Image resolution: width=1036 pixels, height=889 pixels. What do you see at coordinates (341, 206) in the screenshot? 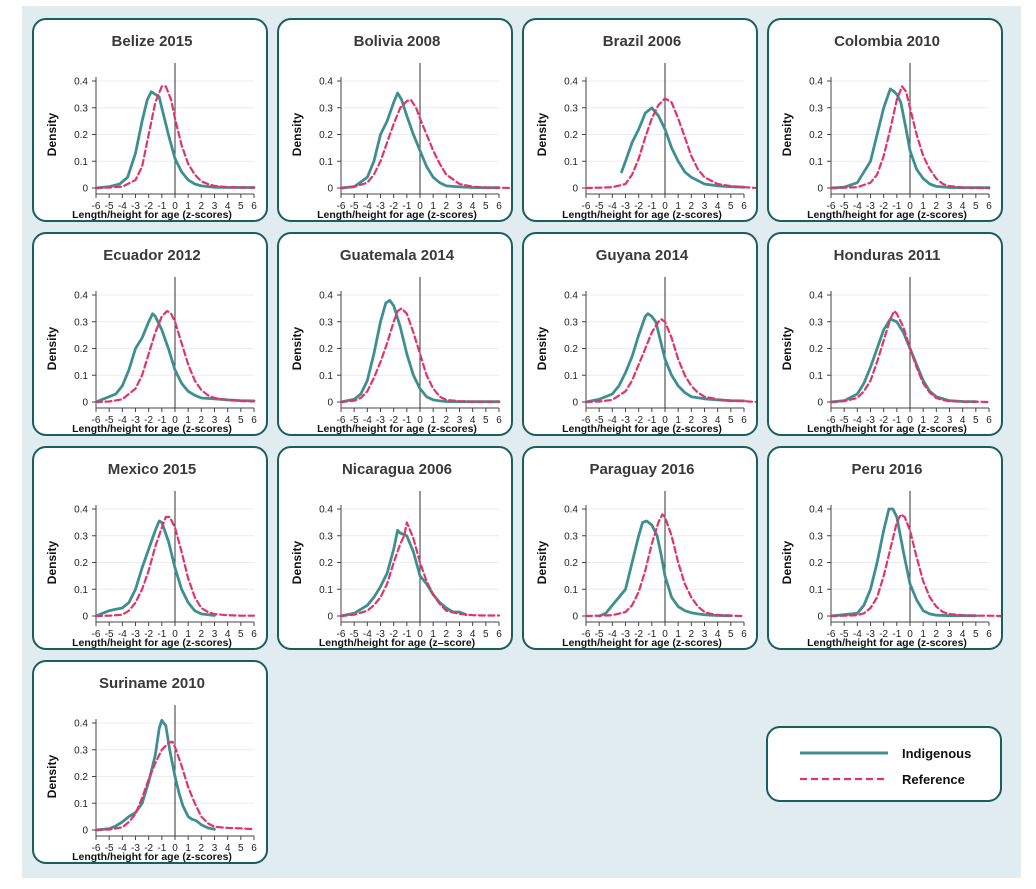
I see `x-tick-label: -6` at bounding box center [341, 206].